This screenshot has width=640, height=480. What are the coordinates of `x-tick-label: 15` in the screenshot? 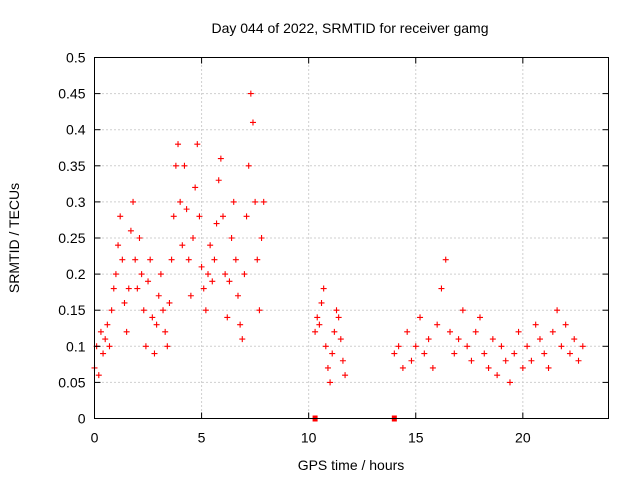 It's located at (416, 438).